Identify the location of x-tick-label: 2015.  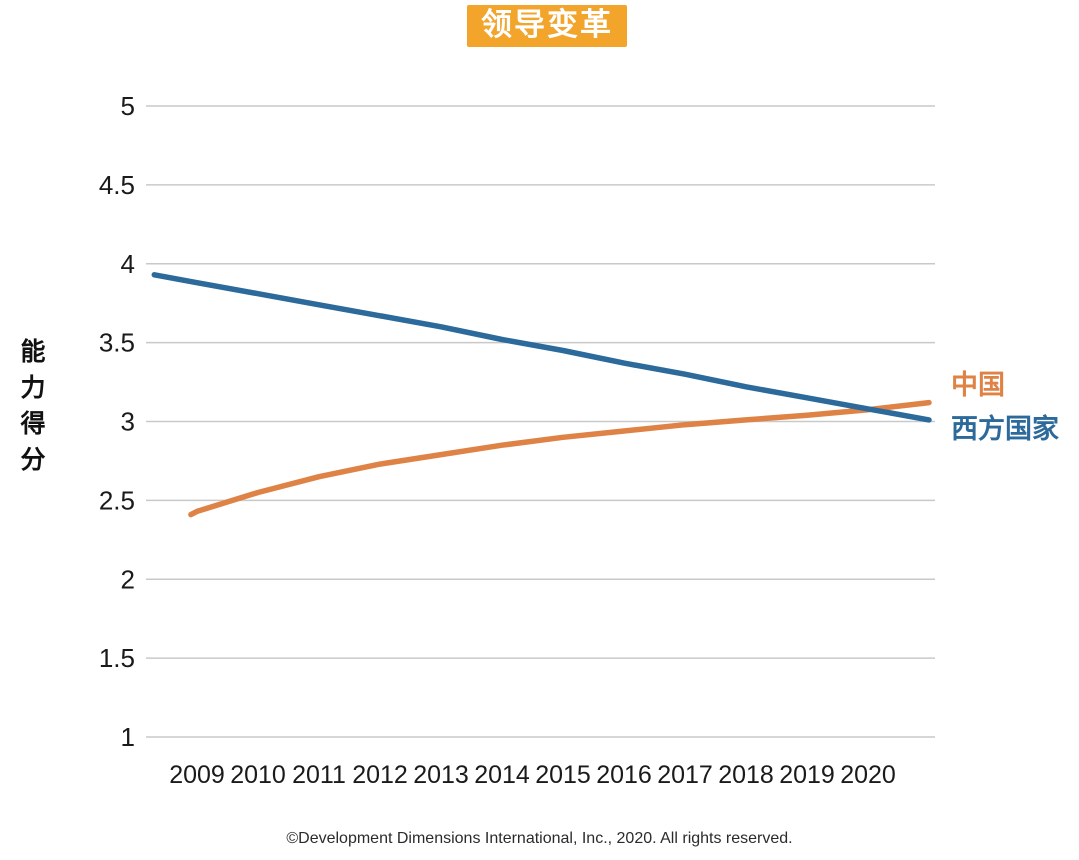
(563, 775).